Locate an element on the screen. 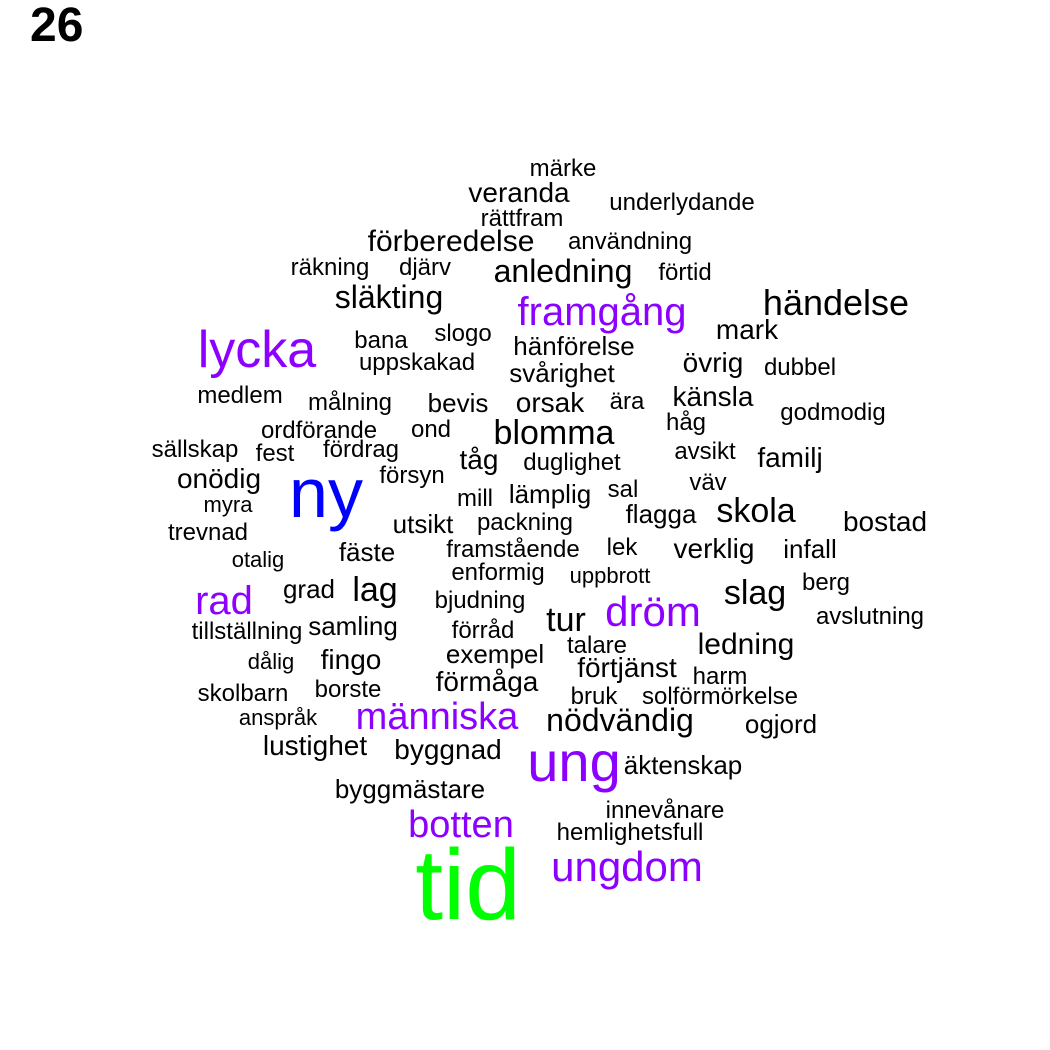 The height and width of the screenshot is (1050, 1050). word-lek: lek is located at coordinates (622, 547).